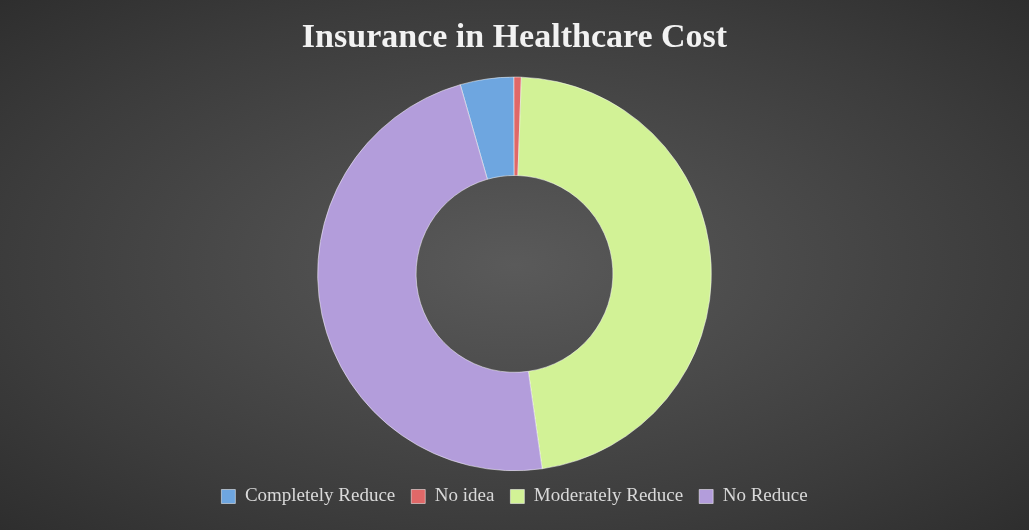  What do you see at coordinates (320, 495) in the screenshot?
I see `legend-label: Completely Reduce` at bounding box center [320, 495].